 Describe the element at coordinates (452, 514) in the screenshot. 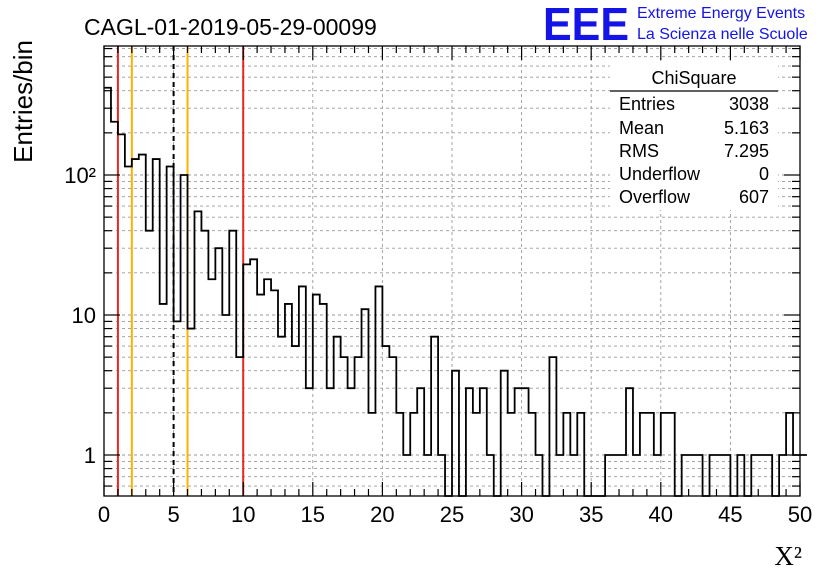

I see `x-tick-label: 25` at that location.